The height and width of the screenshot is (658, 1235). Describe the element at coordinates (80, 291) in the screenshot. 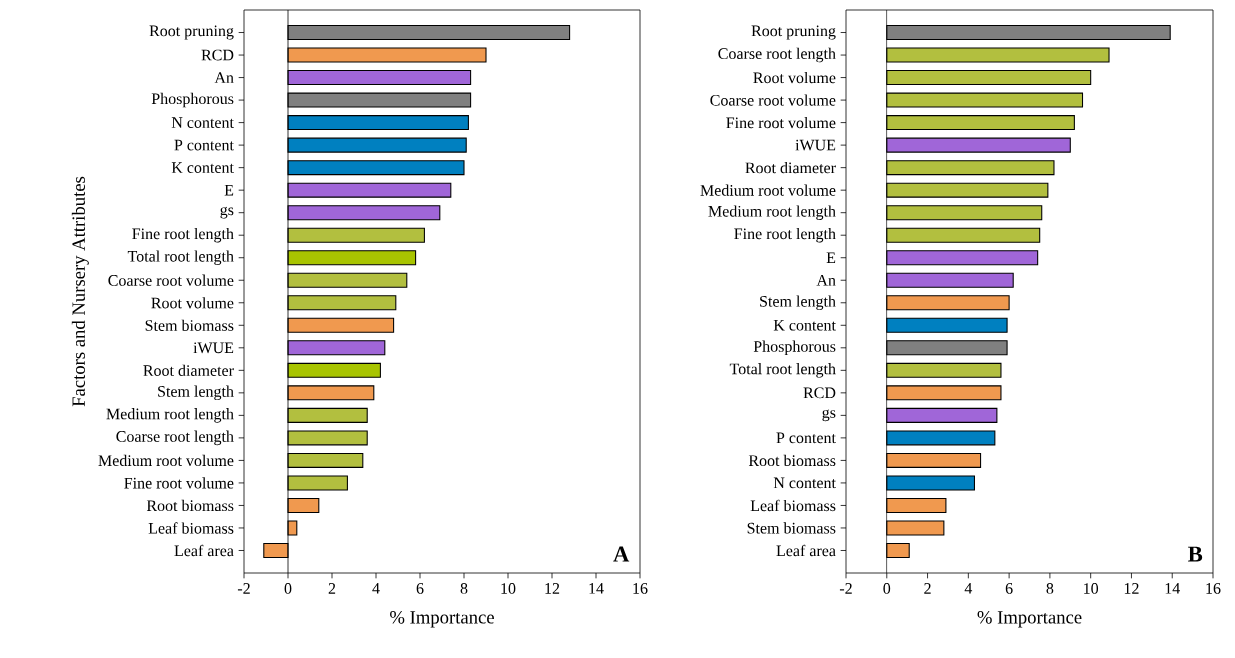

I see `y-axis-title: Factors and Nursery Attributes` at that location.